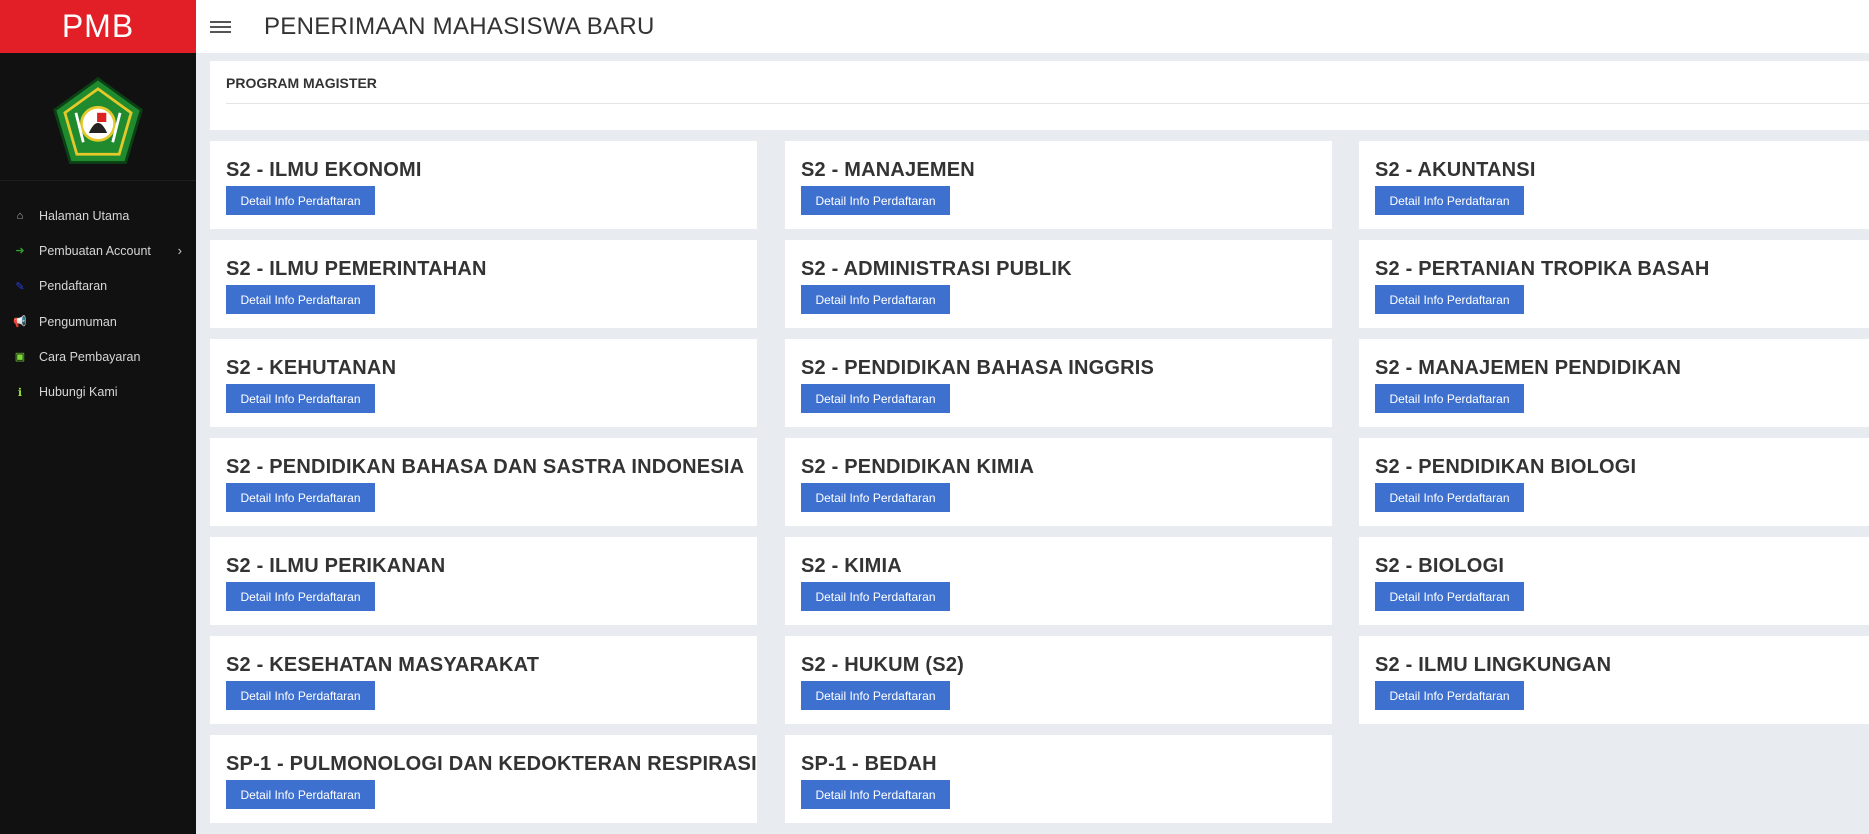  What do you see at coordinates (883, 665) in the screenshot?
I see `program-title: S2 - HUKUM (S2)` at bounding box center [883, 665].